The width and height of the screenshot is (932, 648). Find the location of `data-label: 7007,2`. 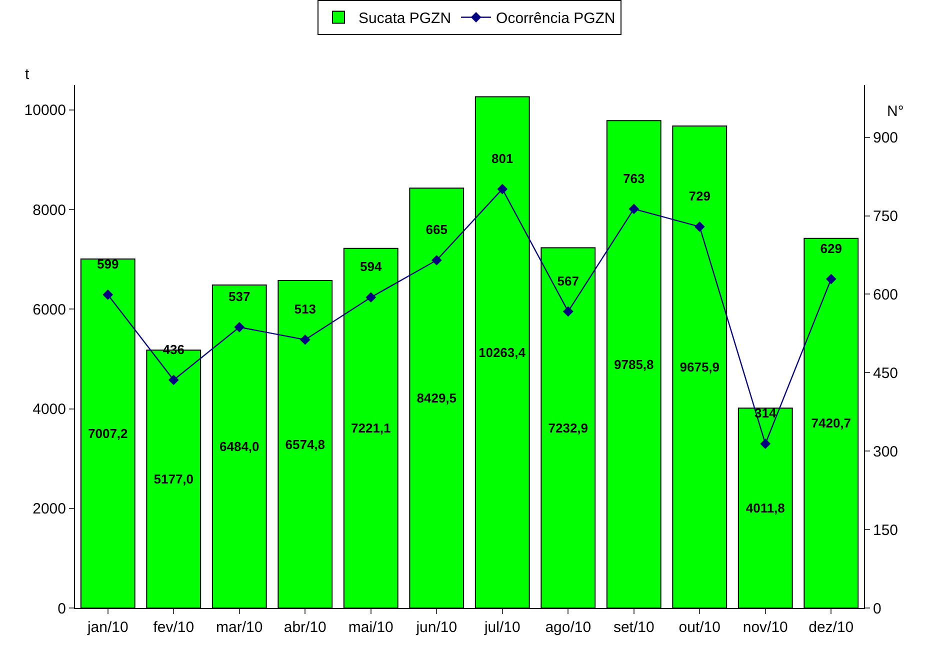

data-label: 7007,2 is located at coordinates (108, 433).